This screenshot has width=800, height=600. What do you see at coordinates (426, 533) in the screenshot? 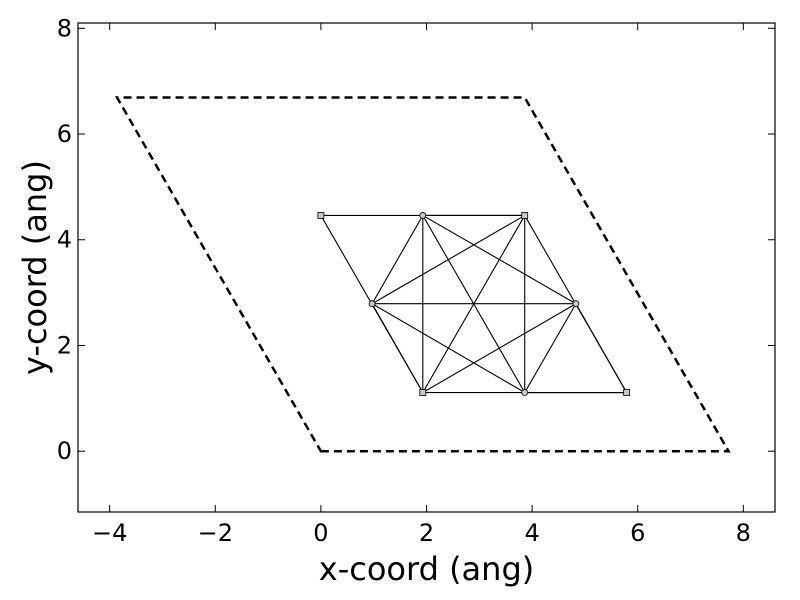
I see `x-tick-label-3: 2` at bounding box center [426, 533].